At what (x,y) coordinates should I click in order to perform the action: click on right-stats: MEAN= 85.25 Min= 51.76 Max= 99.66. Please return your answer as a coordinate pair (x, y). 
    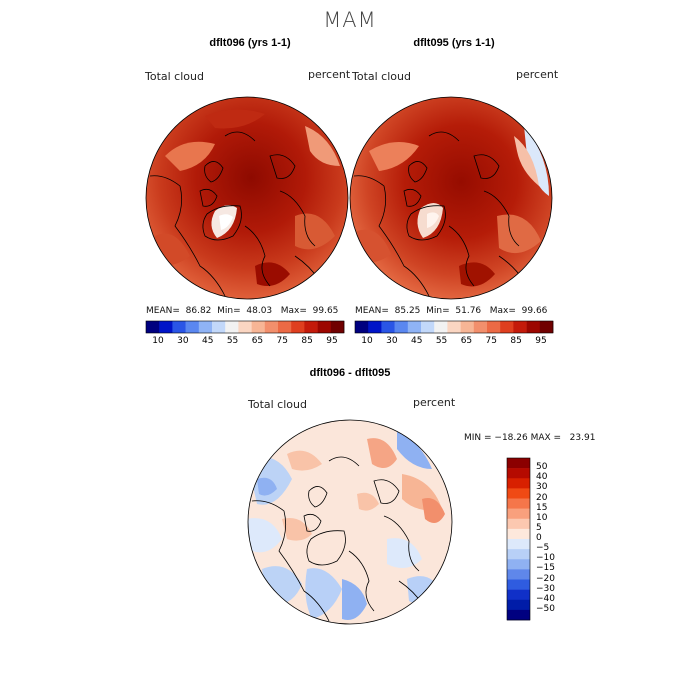
    Looking at the image, I should click on (451, 311).